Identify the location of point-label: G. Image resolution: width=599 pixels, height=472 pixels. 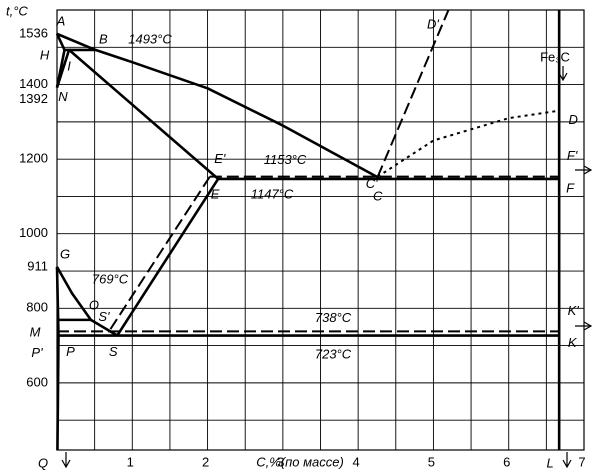
(65, 253).